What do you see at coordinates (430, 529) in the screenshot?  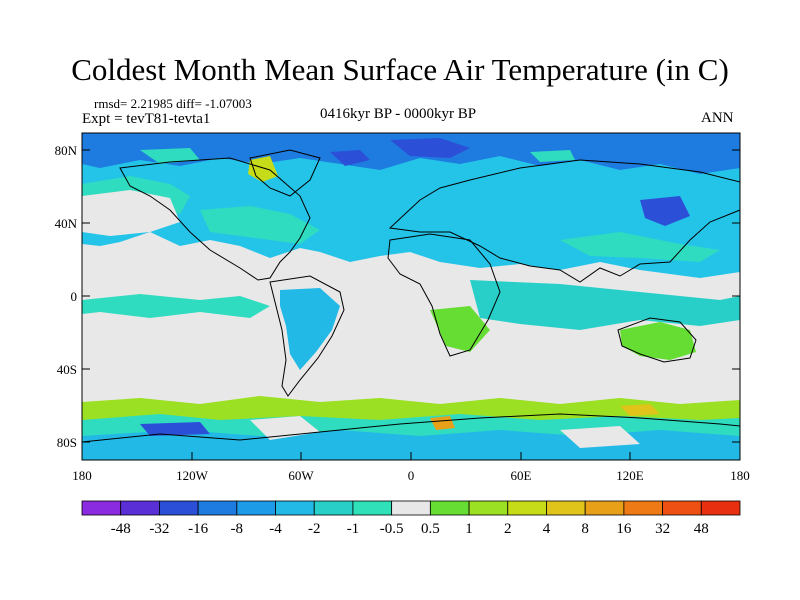 I see `colorbar-label: 0.5` at bounding box center [430, 529].